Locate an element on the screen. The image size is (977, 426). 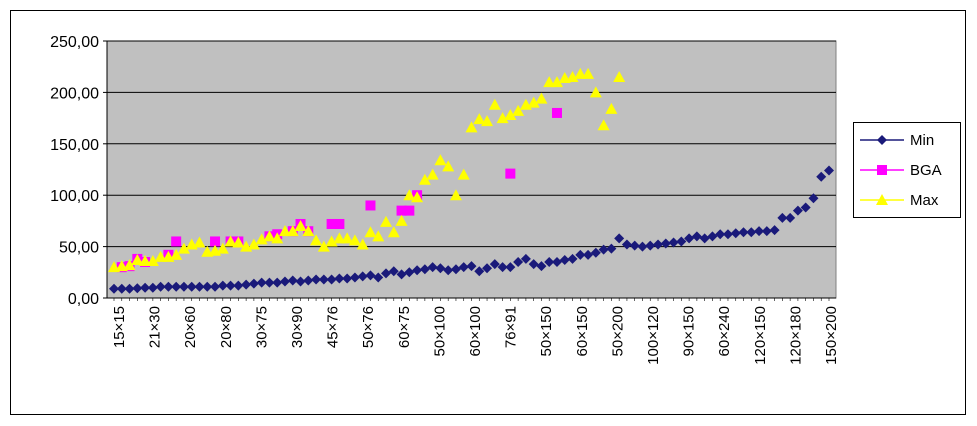
x-tick-label: 120×150 is located at coordinates (760, 335).